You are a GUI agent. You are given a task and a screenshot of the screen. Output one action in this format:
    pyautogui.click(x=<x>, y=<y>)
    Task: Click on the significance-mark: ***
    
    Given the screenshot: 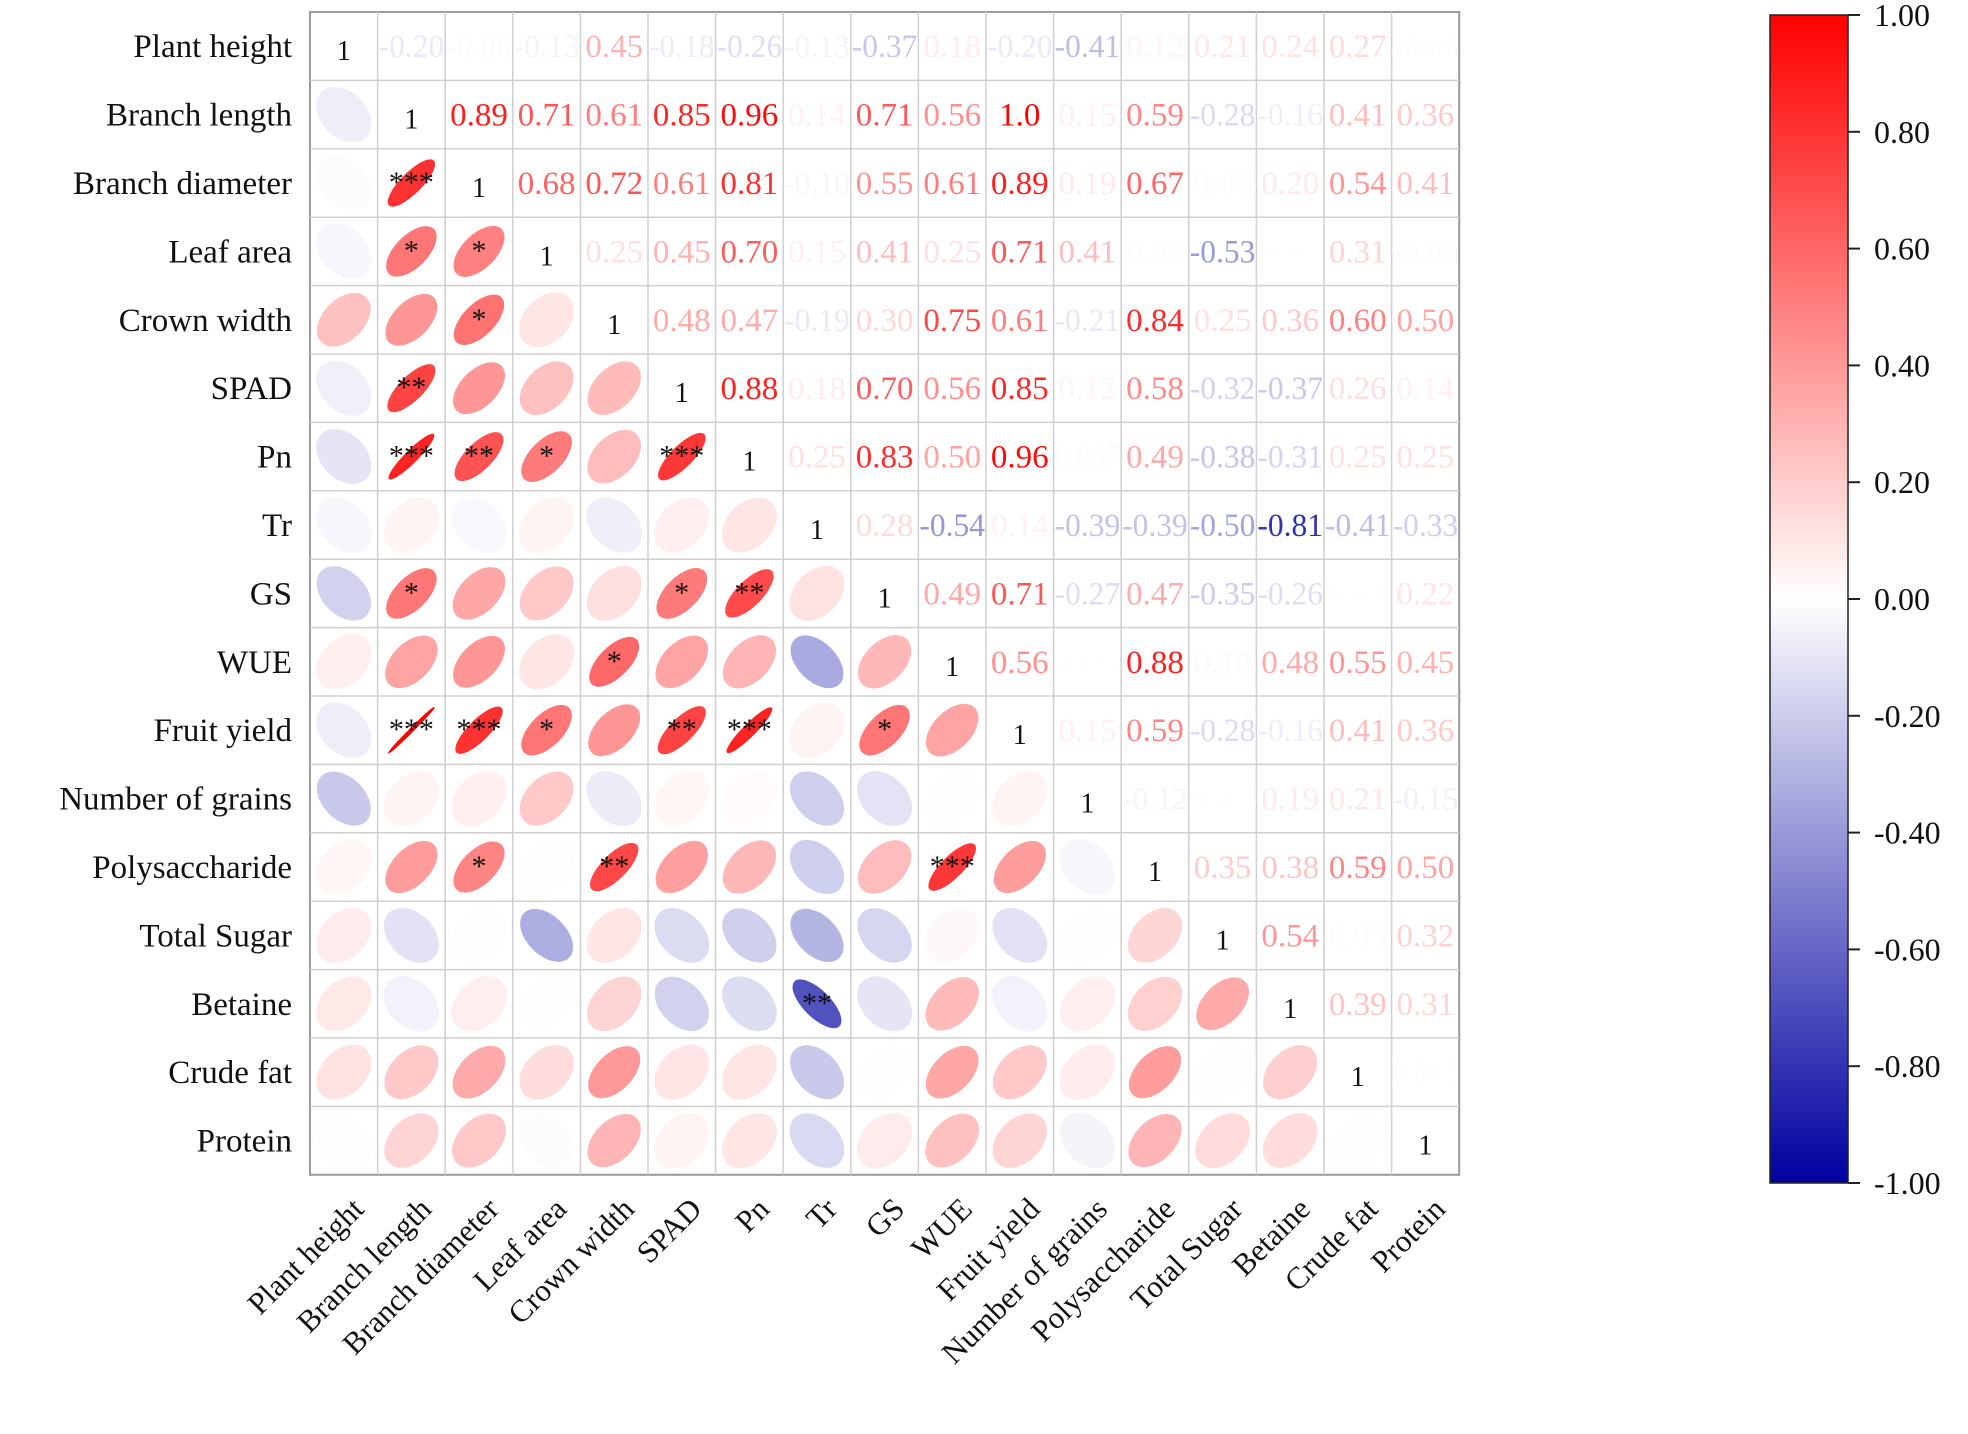 What is the action you would take?
    pyautogui.click(x=749, y=729)
    